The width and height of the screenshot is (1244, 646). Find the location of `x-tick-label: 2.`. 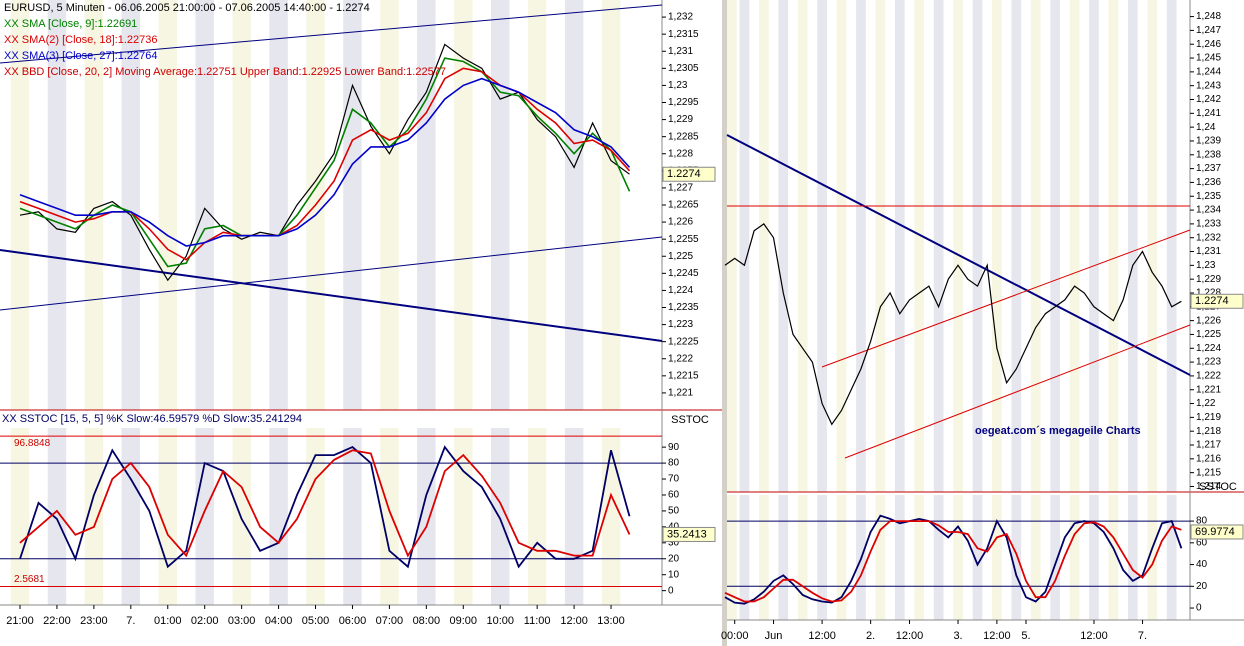

x-tick-label: 2. is located at coordinates (870, 636).